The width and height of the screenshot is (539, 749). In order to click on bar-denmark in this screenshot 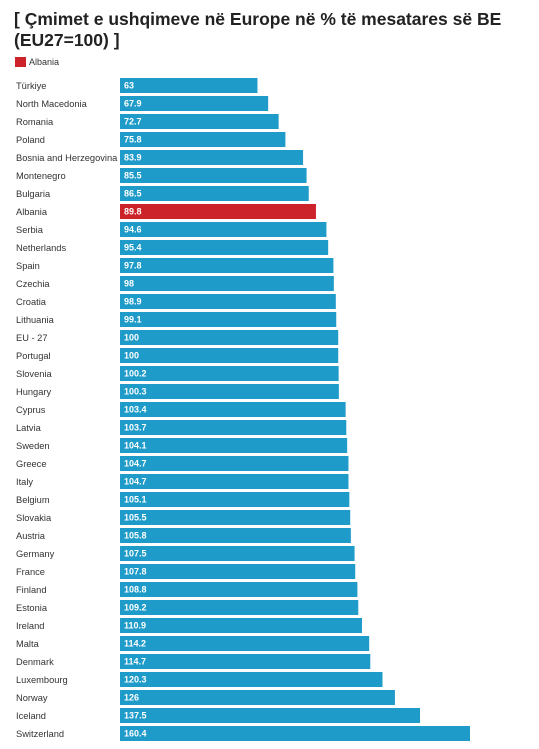, I will do `click(245, 661)`.